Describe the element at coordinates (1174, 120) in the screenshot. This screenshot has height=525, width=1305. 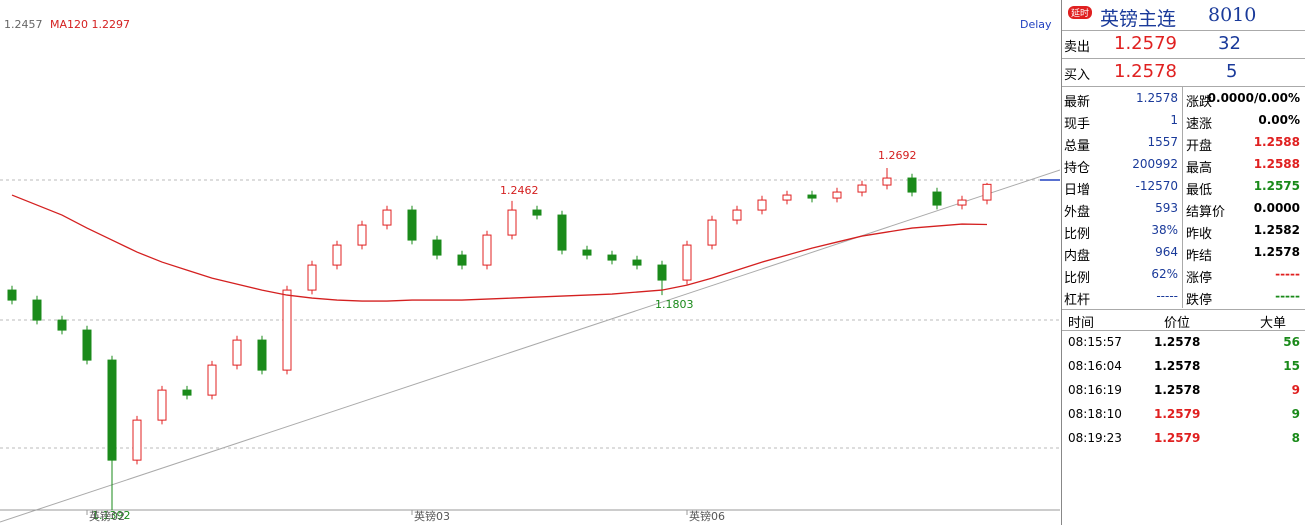
I see `value: 1` at that location.